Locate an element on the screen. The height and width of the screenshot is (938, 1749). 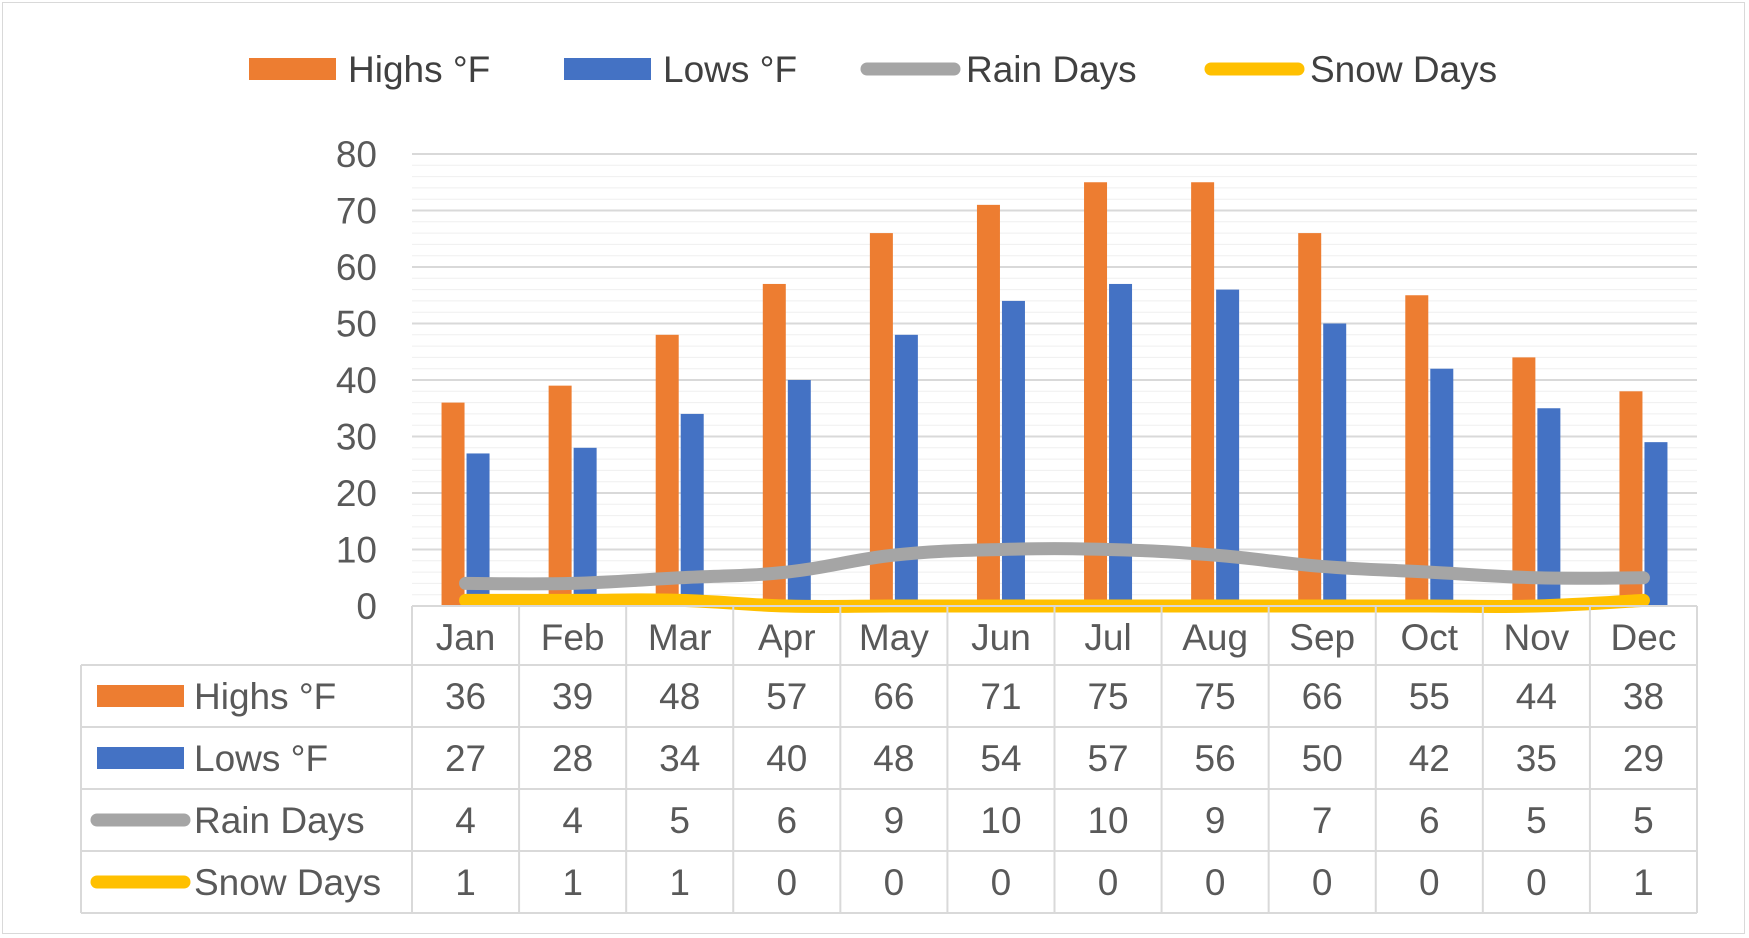
y-axis: 0 10 20 30 40 50 60 70 80 is located at coordinates (356, 380).